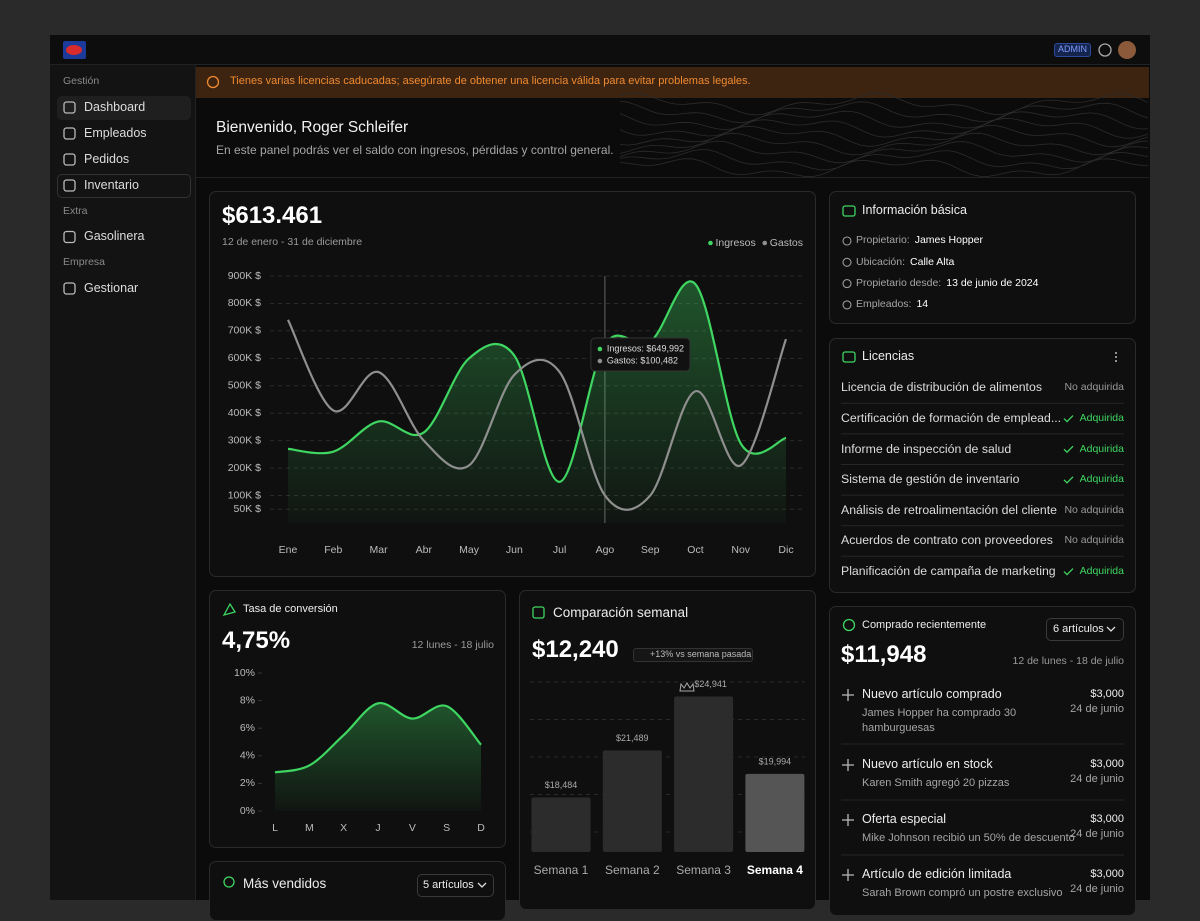 Image resolution: width=1200 pixels, height=921 pixels. I want to click on admin-badge: ADMIN, so click(1072, 49).